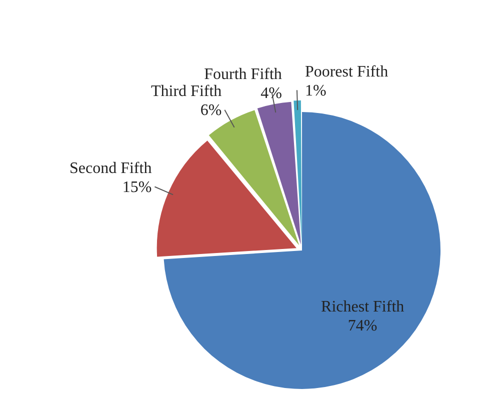  I want to click on slice-label: Richest Fifth, so click(362, 307).